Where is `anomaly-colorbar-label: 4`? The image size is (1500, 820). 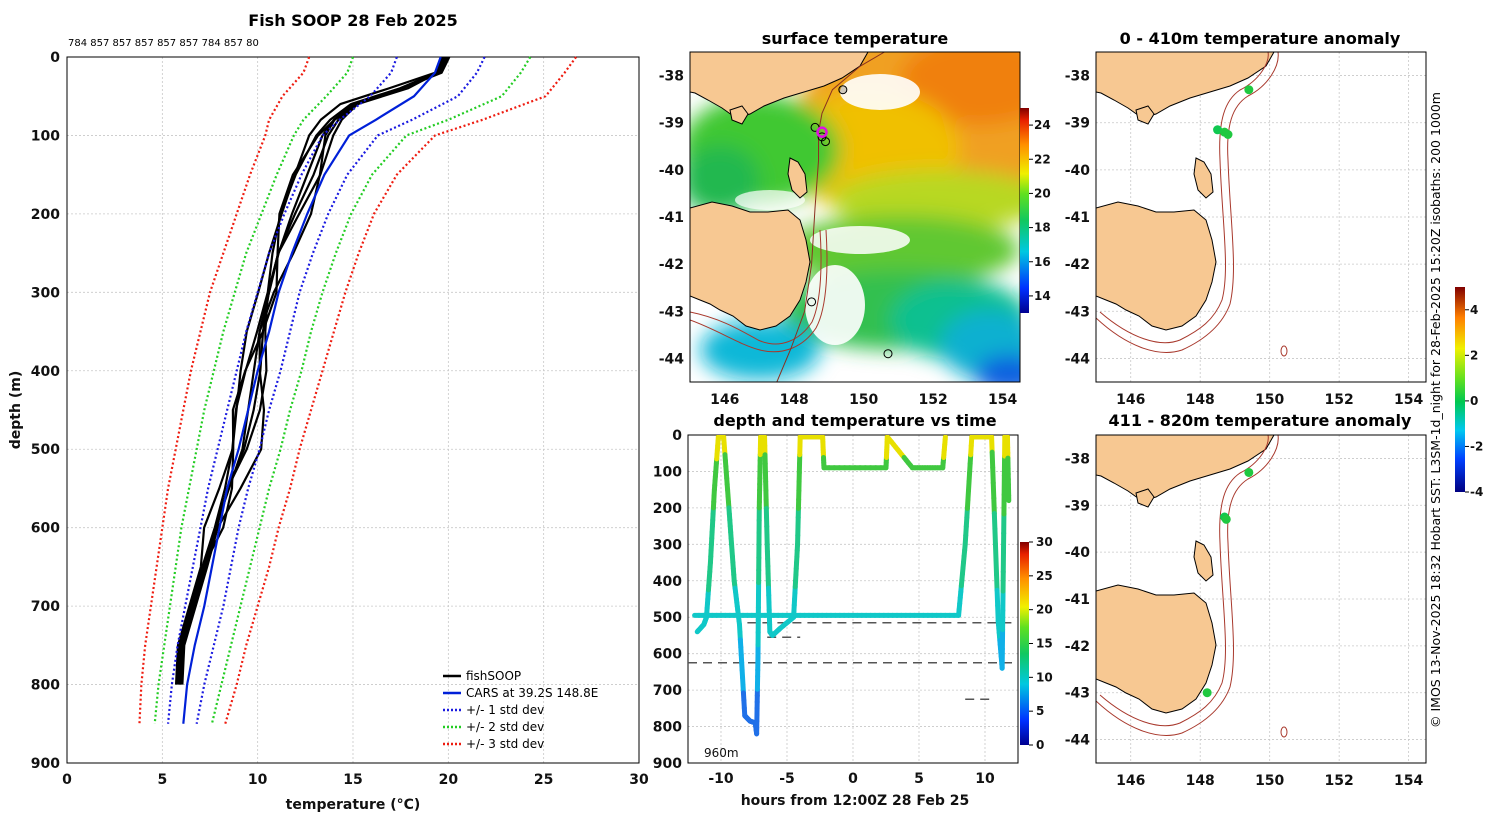 anomaly-colorbar-label: 4 is located at coordinates (1474, 310).